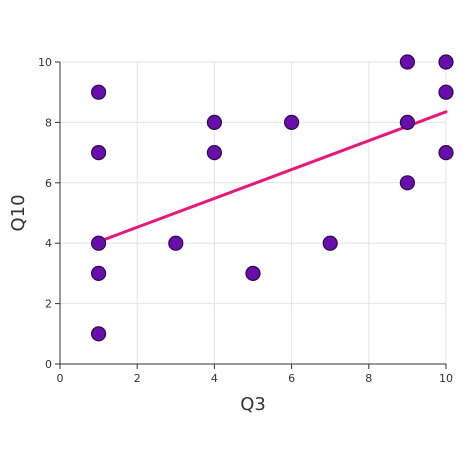 This screenshot has width=474, height=474. What do you see at coordinates (48, 364) in the screenshot?
I see `y-tick-label: 0` at bounding box center [48, 364].